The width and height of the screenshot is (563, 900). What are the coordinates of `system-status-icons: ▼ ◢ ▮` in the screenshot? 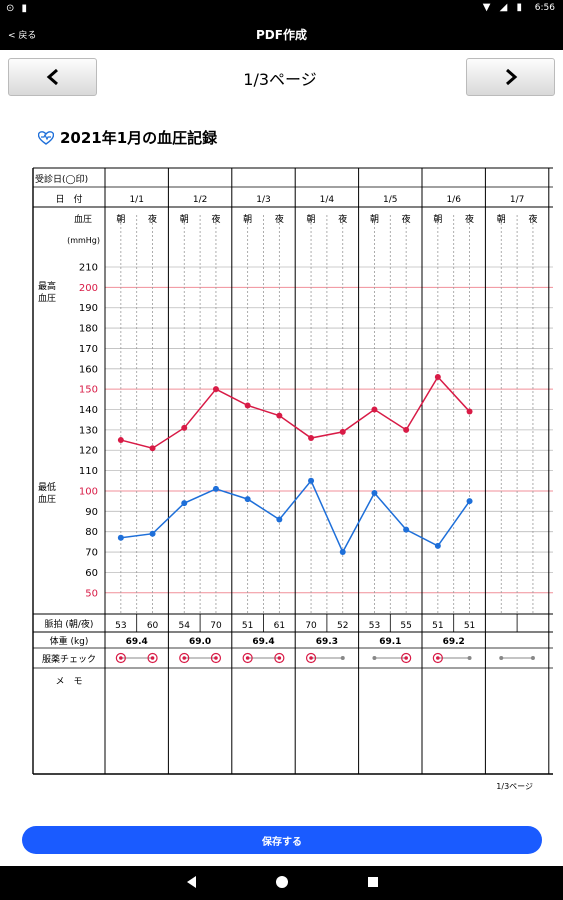 It's located at (503, 7).